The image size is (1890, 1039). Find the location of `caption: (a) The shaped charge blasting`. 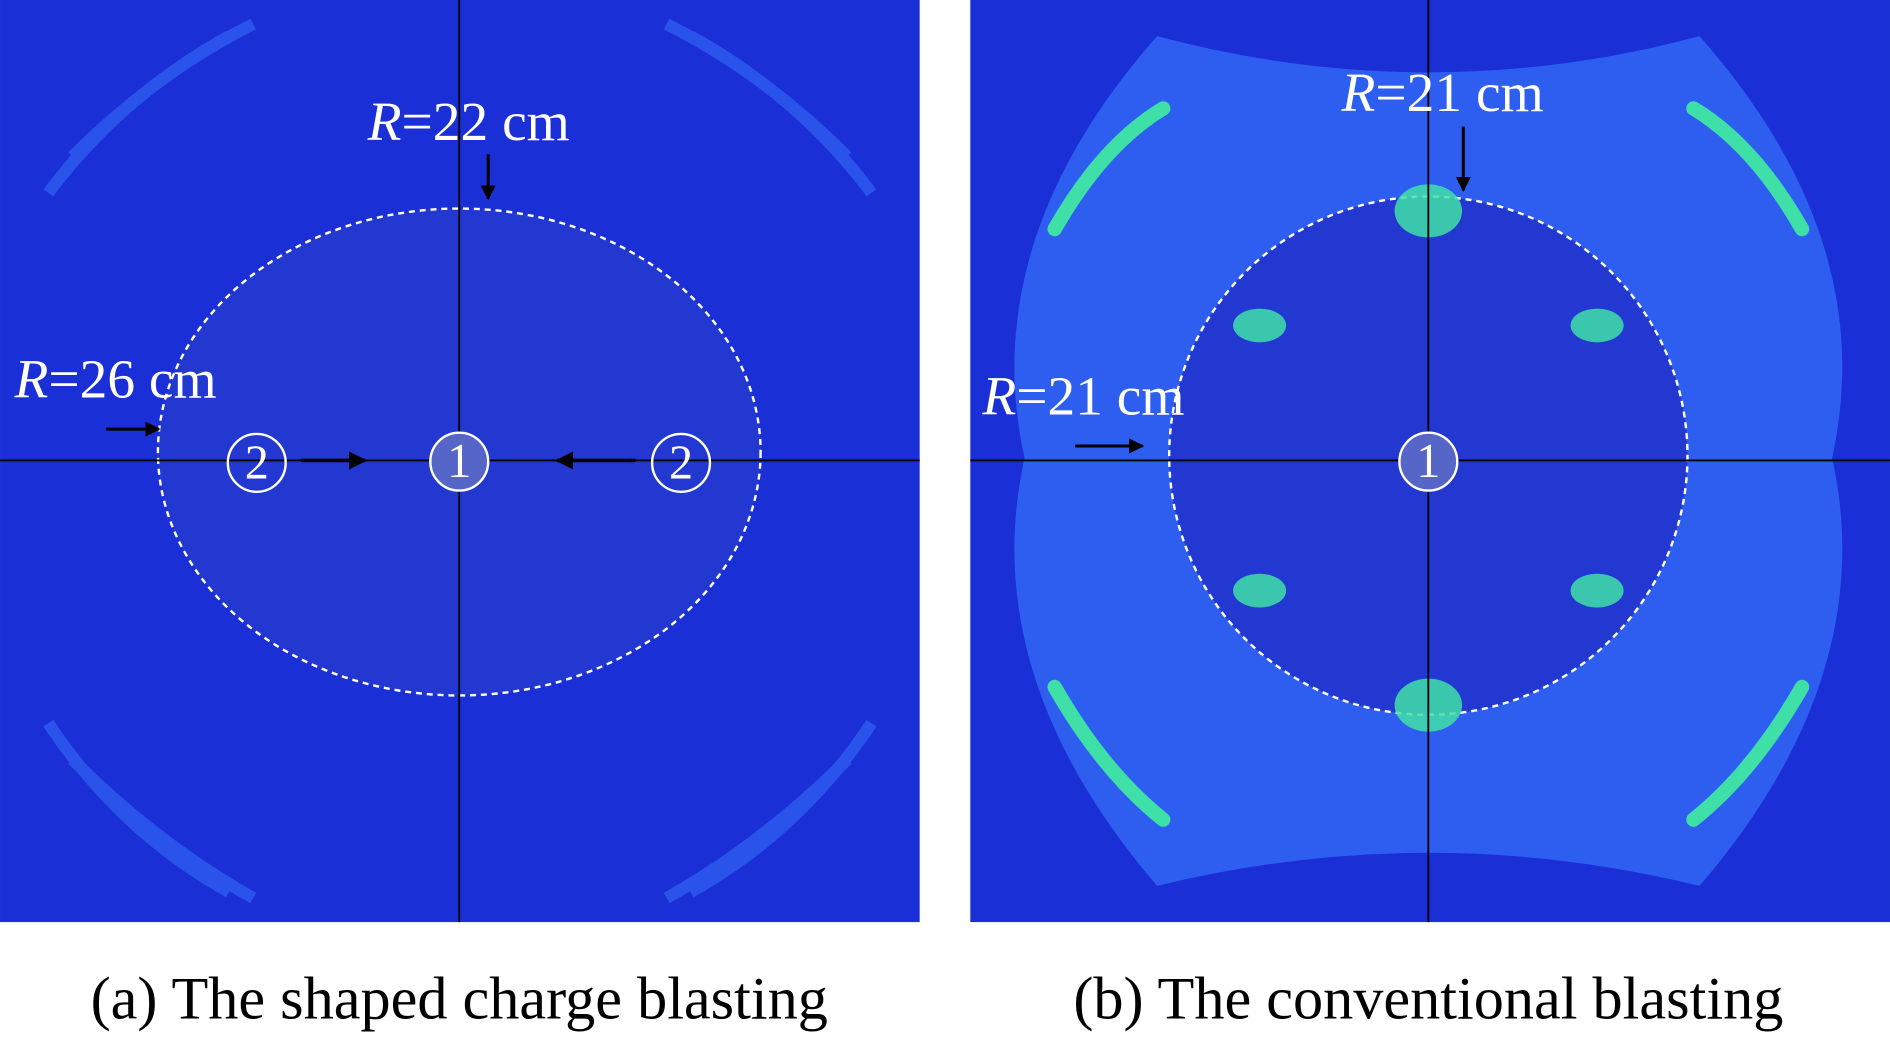

caption: (a) The shaped charge blasting is located at coordinates (459, 999).